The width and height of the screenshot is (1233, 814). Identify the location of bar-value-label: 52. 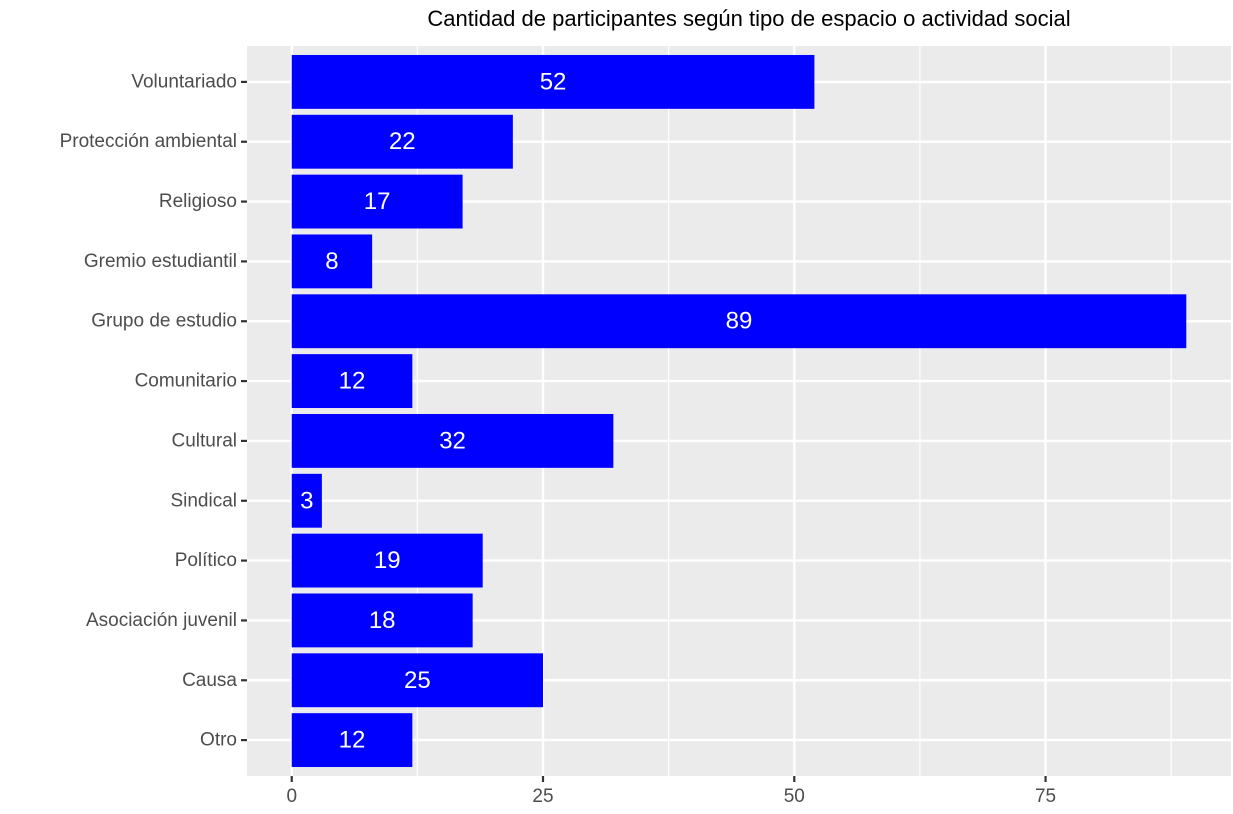
(553, 81).